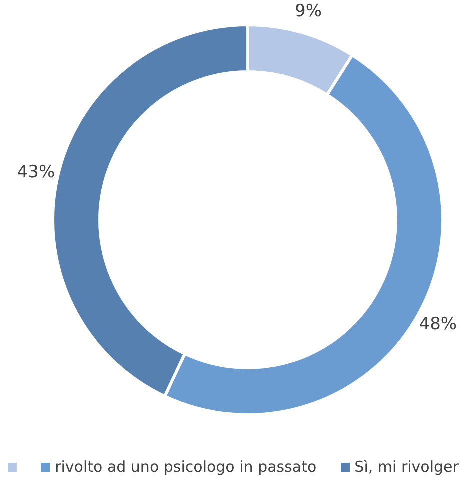 The width and height of the screenshot is (467, 481). Describe the element at coordinates (308, 12) in the screenshot. I see `data-label: 9%` at that location.